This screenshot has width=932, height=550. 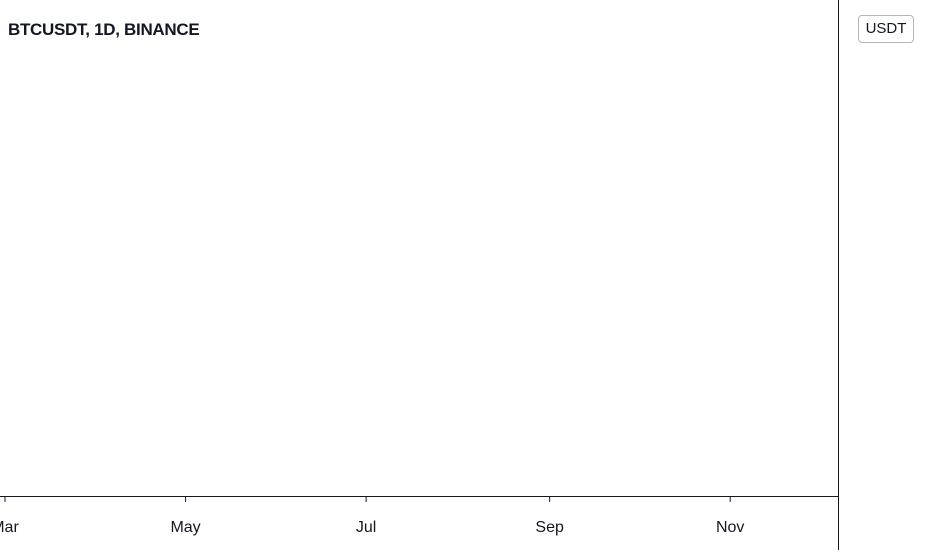 What do you see at coordinates (366, 527) in the screenshot?
I see `time-tick-label: Jul` at bounding box center [366, 527].